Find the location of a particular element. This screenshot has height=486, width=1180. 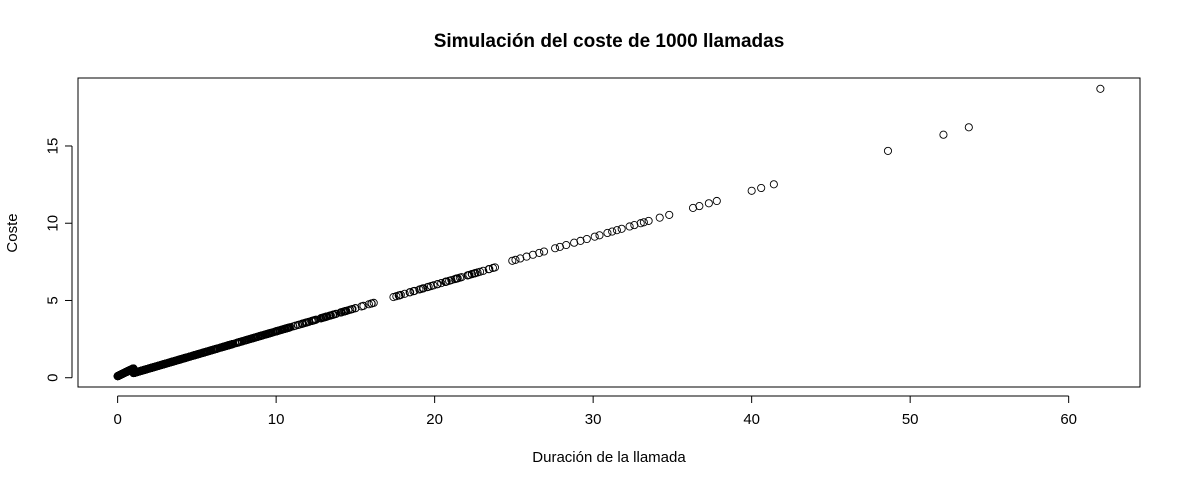

y-axis-label: Coste is located at coordinates (12, 232).